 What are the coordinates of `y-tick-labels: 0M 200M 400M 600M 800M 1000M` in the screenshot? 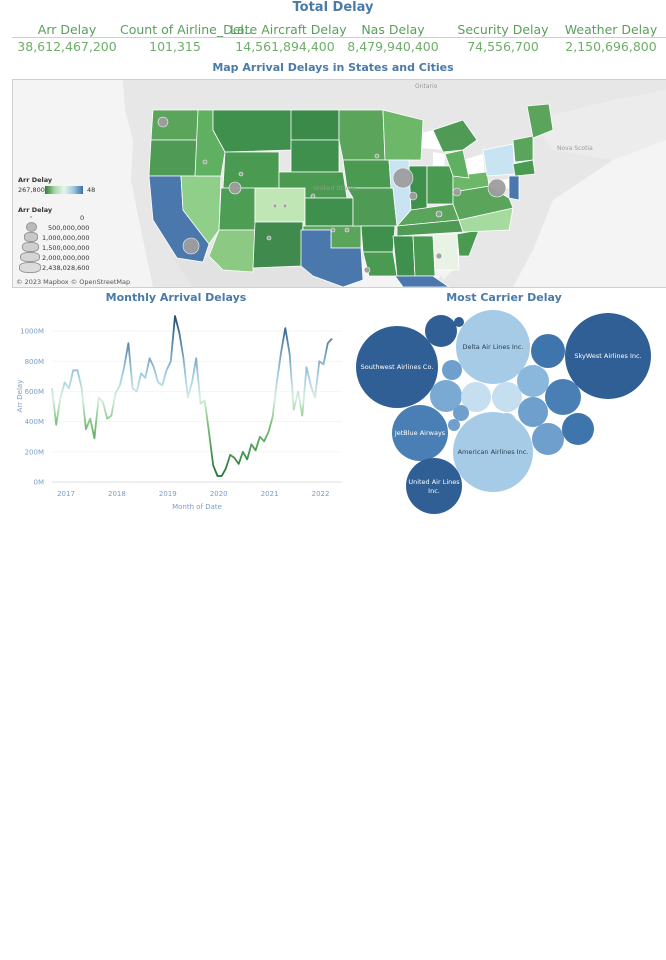 It's located at (32, 407).